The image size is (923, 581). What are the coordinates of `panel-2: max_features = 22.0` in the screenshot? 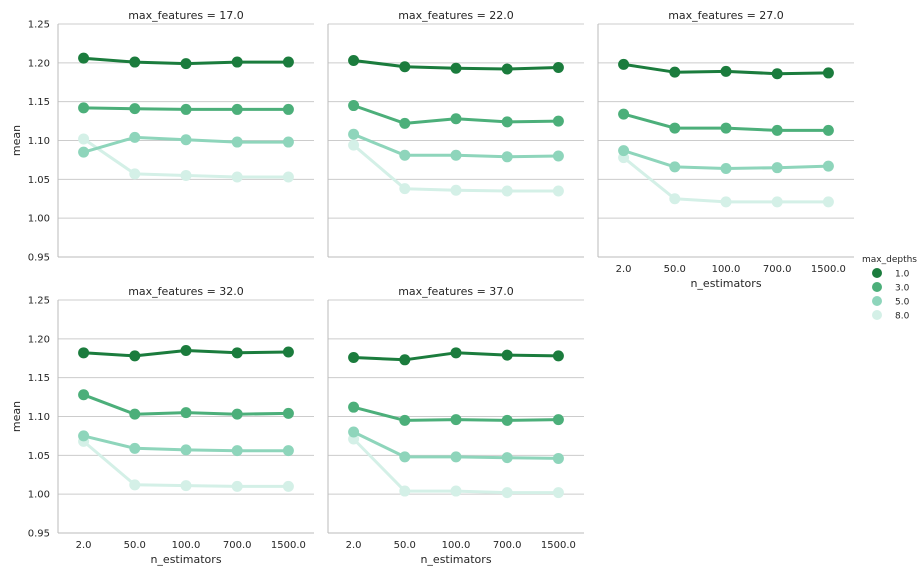 It's located at (455, 133).